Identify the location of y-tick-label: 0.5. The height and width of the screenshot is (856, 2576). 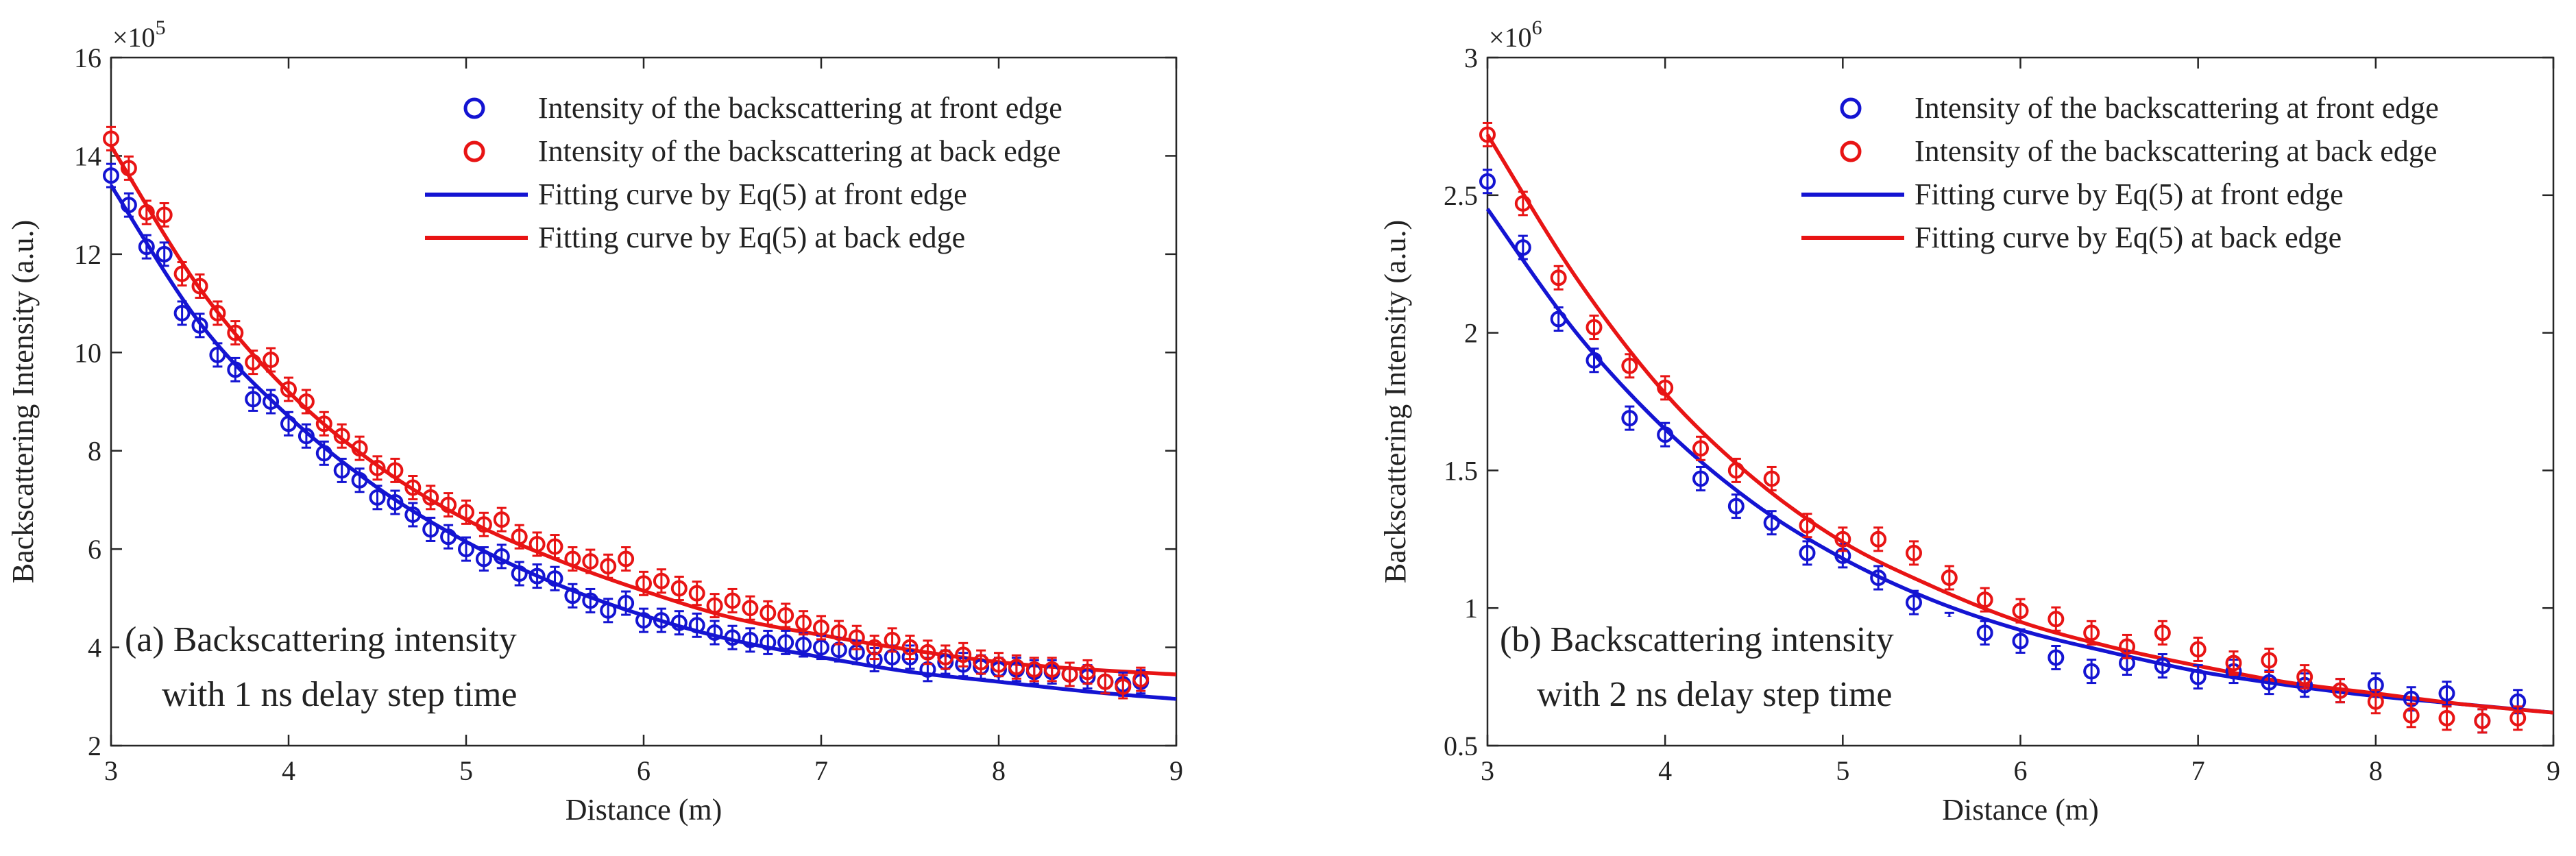
(1461, 746).